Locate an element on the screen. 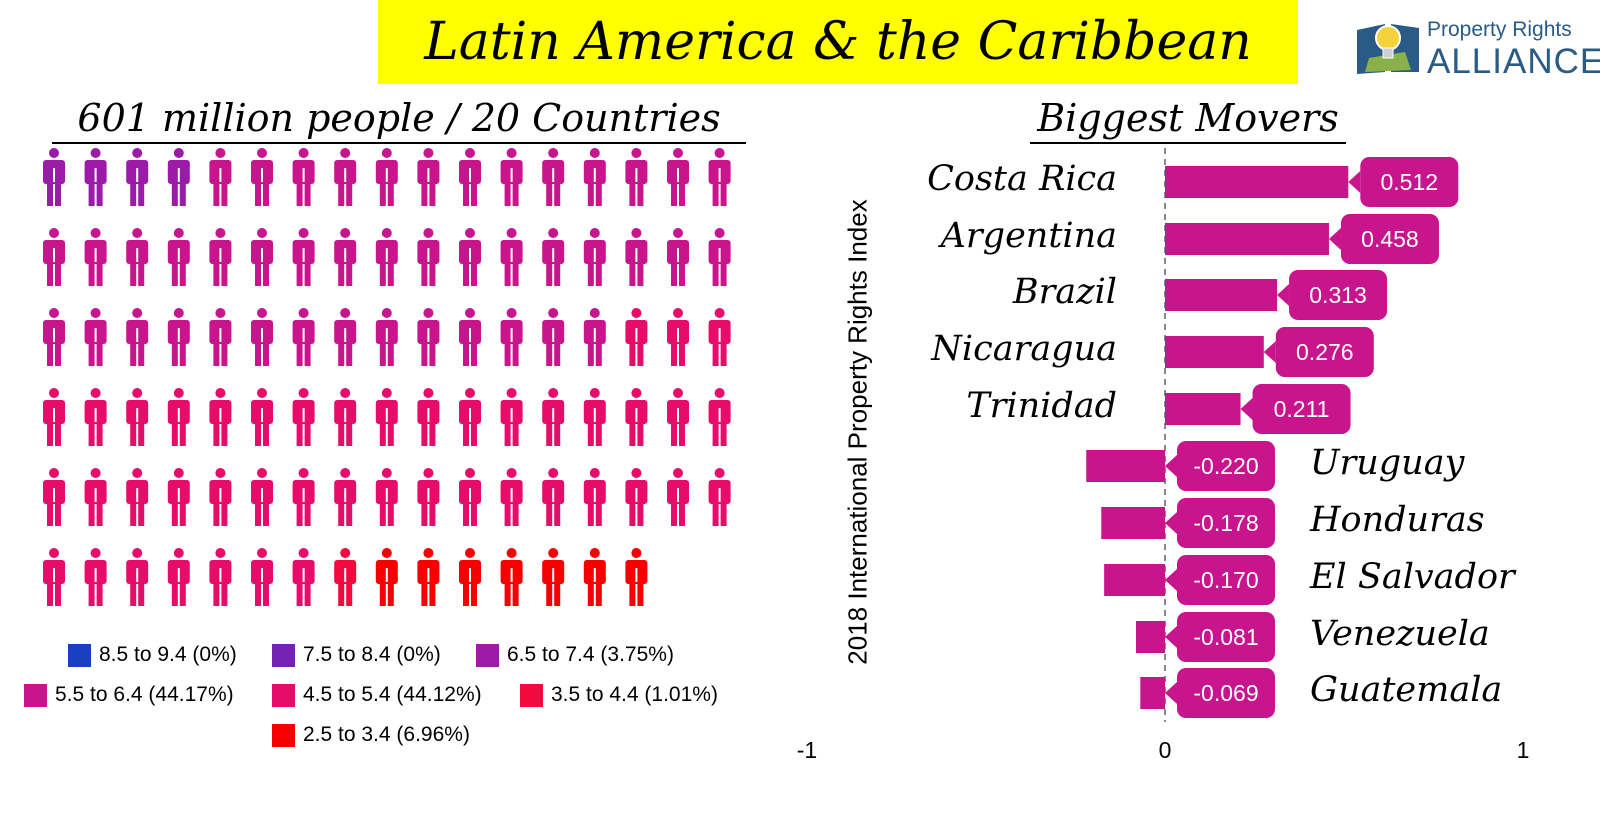 This screenshot has height=834, width=1600. legend-label: 4.5 to 5.4 (44.12%) is located at coordinates (392, 694).